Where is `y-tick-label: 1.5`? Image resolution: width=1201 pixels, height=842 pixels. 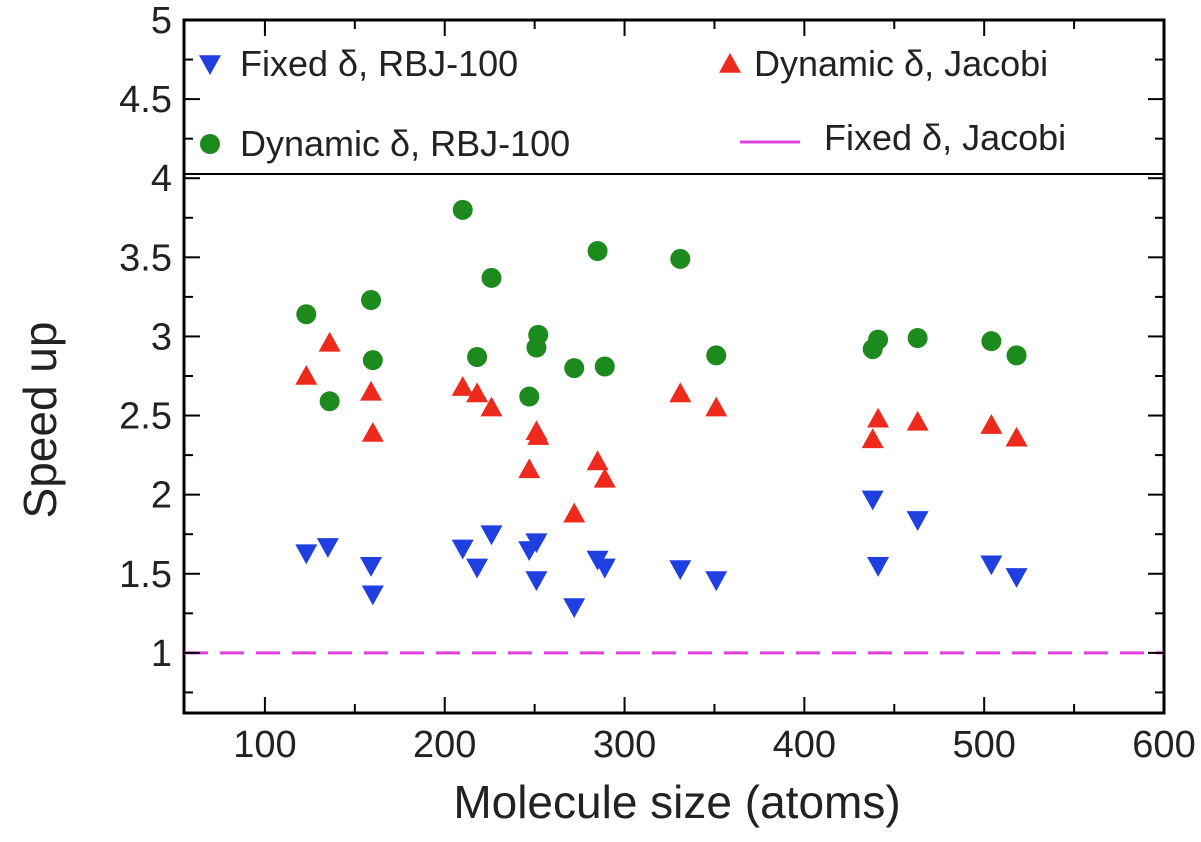
y-tick-label: 1.5 is located at coordinates (145, 575).